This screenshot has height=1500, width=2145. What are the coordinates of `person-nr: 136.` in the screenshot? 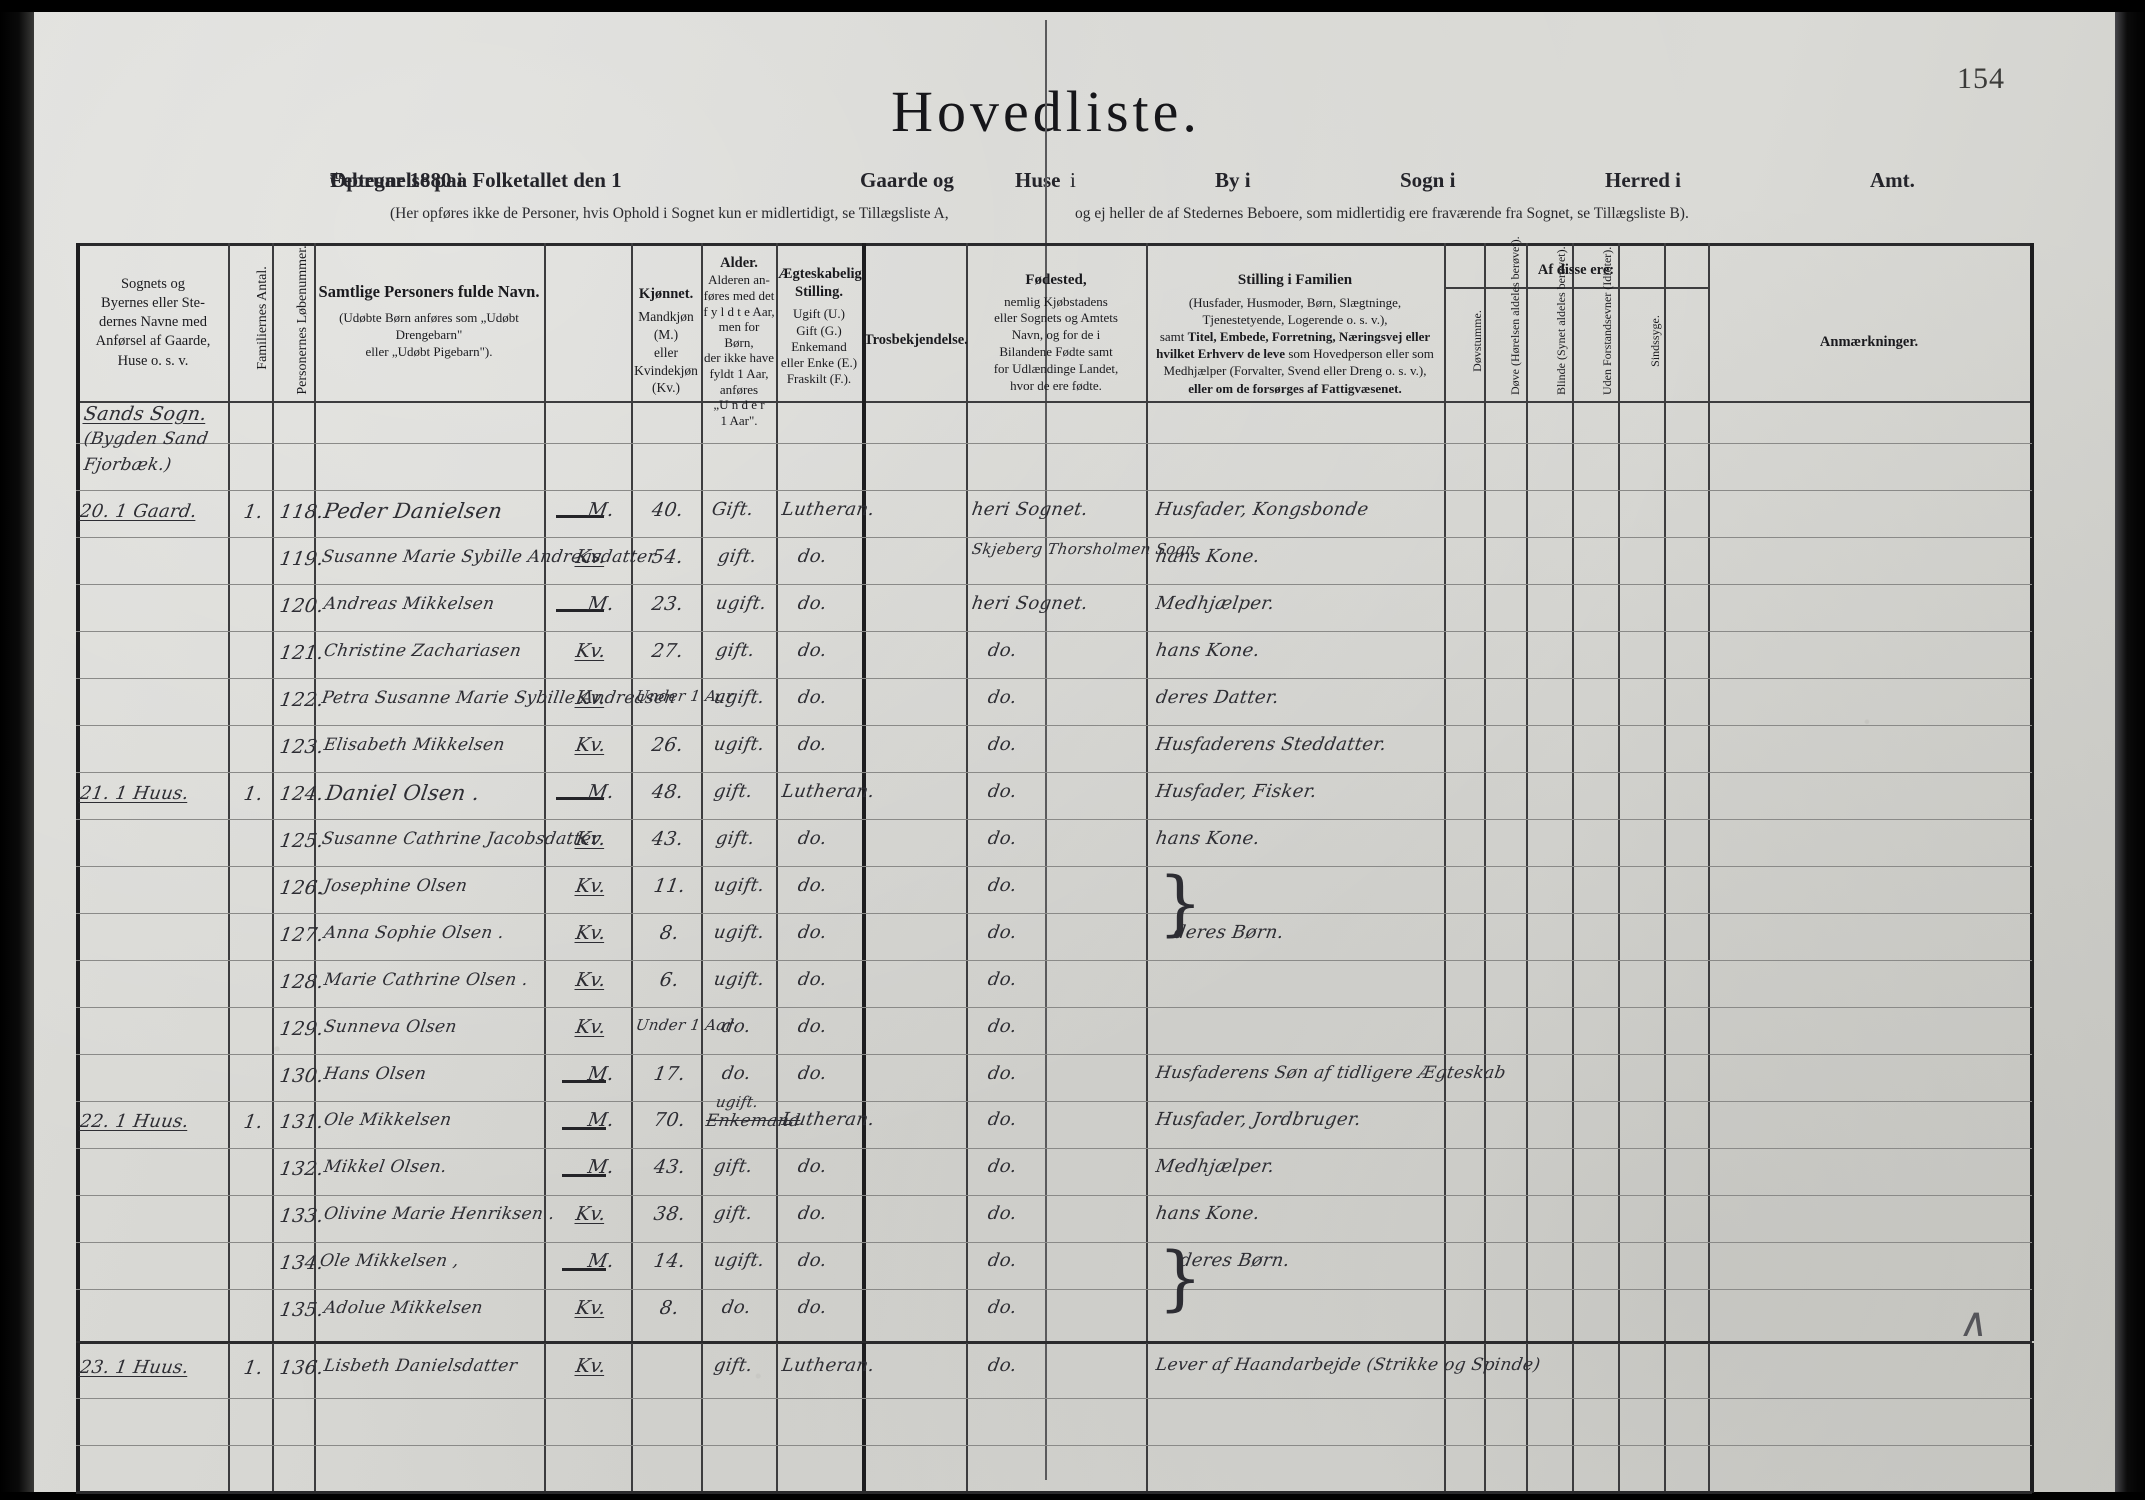 It's located at (302, 1368).